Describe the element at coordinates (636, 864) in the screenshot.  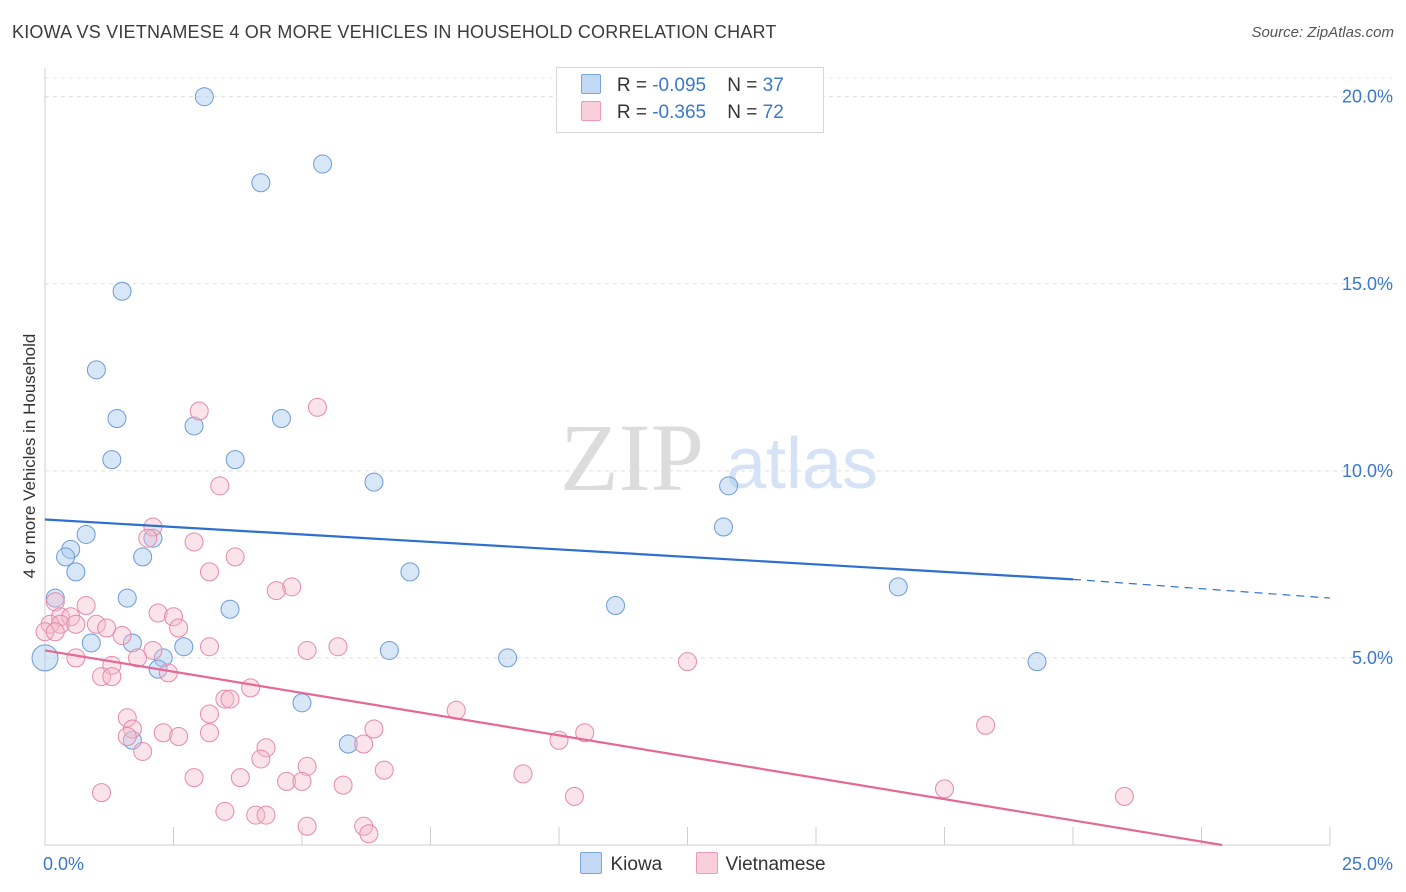
I see `legend-kiowa-label: Kiowa` at that location.